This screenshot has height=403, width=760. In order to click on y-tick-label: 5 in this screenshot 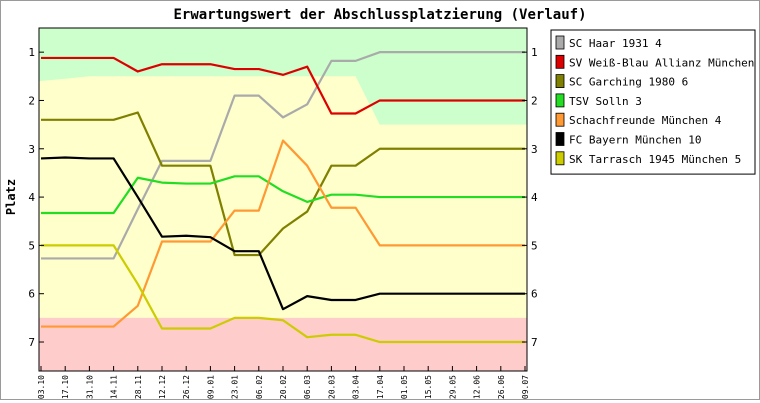, I will do `click(31, 245)`.